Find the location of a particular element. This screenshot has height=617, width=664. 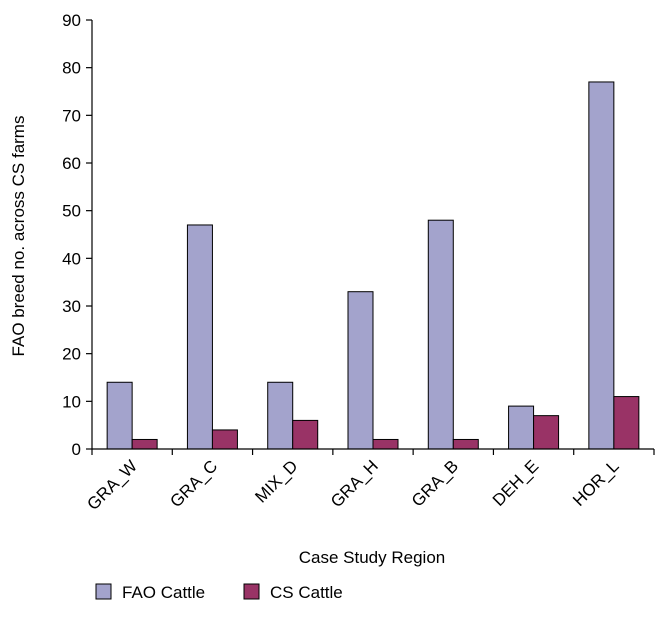

bar-fao-cattle-gra_c is located at coordinates (199, 337).